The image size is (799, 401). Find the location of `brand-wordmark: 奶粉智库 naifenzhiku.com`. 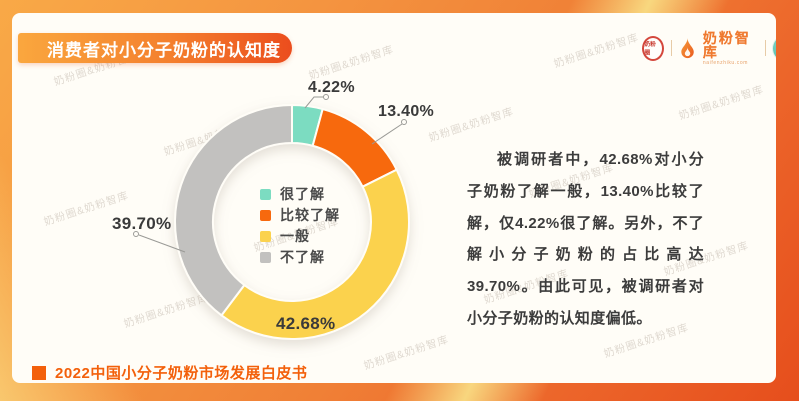

brand-wordmark: 奶粉智库 naifenzhiku.com is located at coordinates (730, 48).